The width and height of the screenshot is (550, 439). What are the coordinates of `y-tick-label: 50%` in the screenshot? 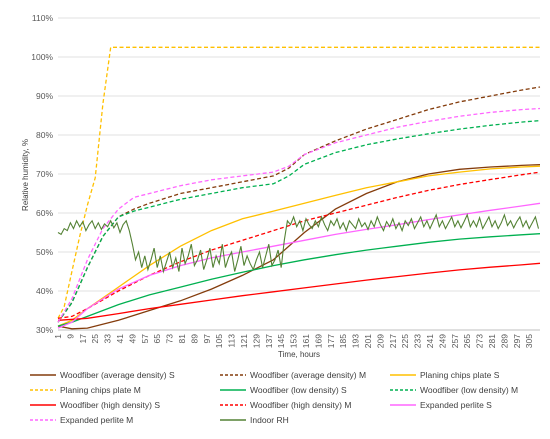 It's located at (44, 252).